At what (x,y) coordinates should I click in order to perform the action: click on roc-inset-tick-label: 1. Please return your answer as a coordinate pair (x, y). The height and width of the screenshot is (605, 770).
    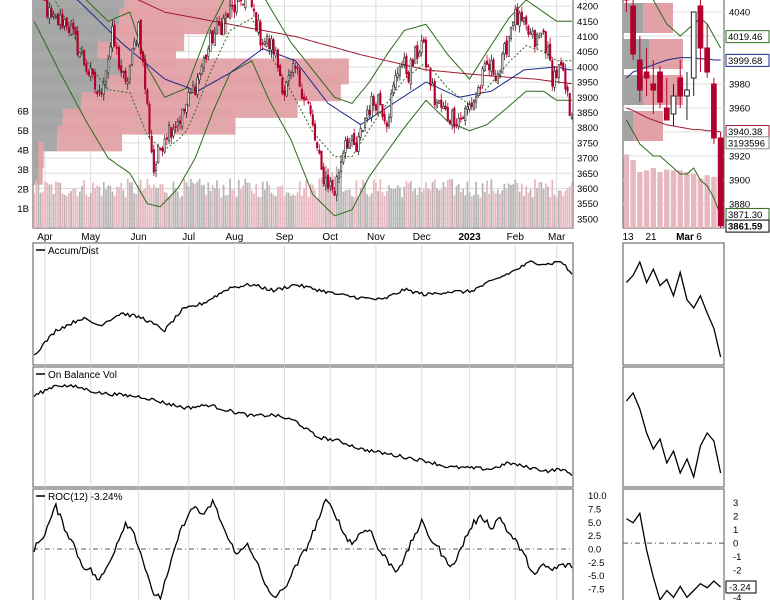
    Looking at the image, I should click on (735, 530).